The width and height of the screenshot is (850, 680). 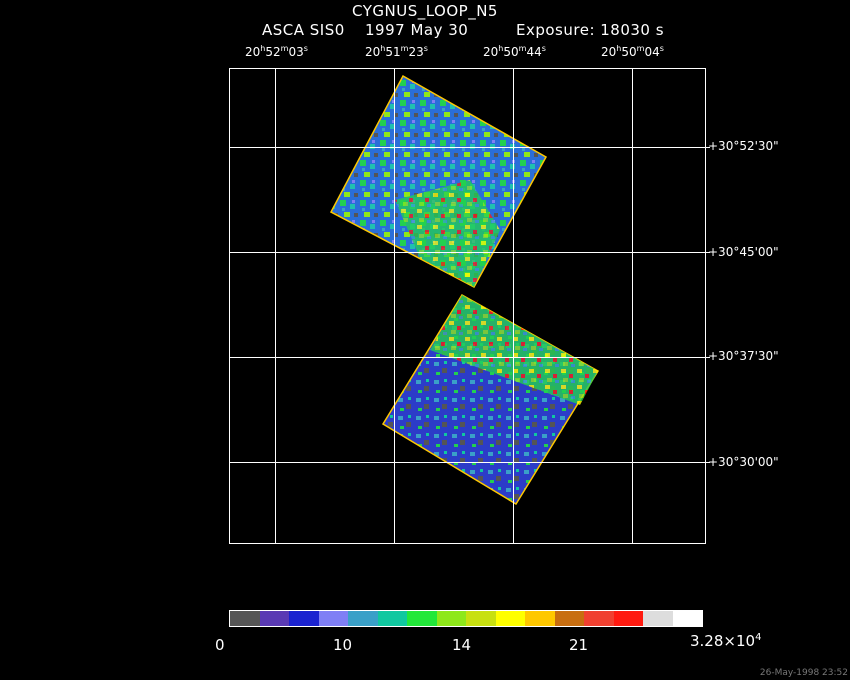 What do you see at coordinates (462, 645) in the screenshot?
I see `colorbar-label-3: 14` at bounding box center [462, 645].